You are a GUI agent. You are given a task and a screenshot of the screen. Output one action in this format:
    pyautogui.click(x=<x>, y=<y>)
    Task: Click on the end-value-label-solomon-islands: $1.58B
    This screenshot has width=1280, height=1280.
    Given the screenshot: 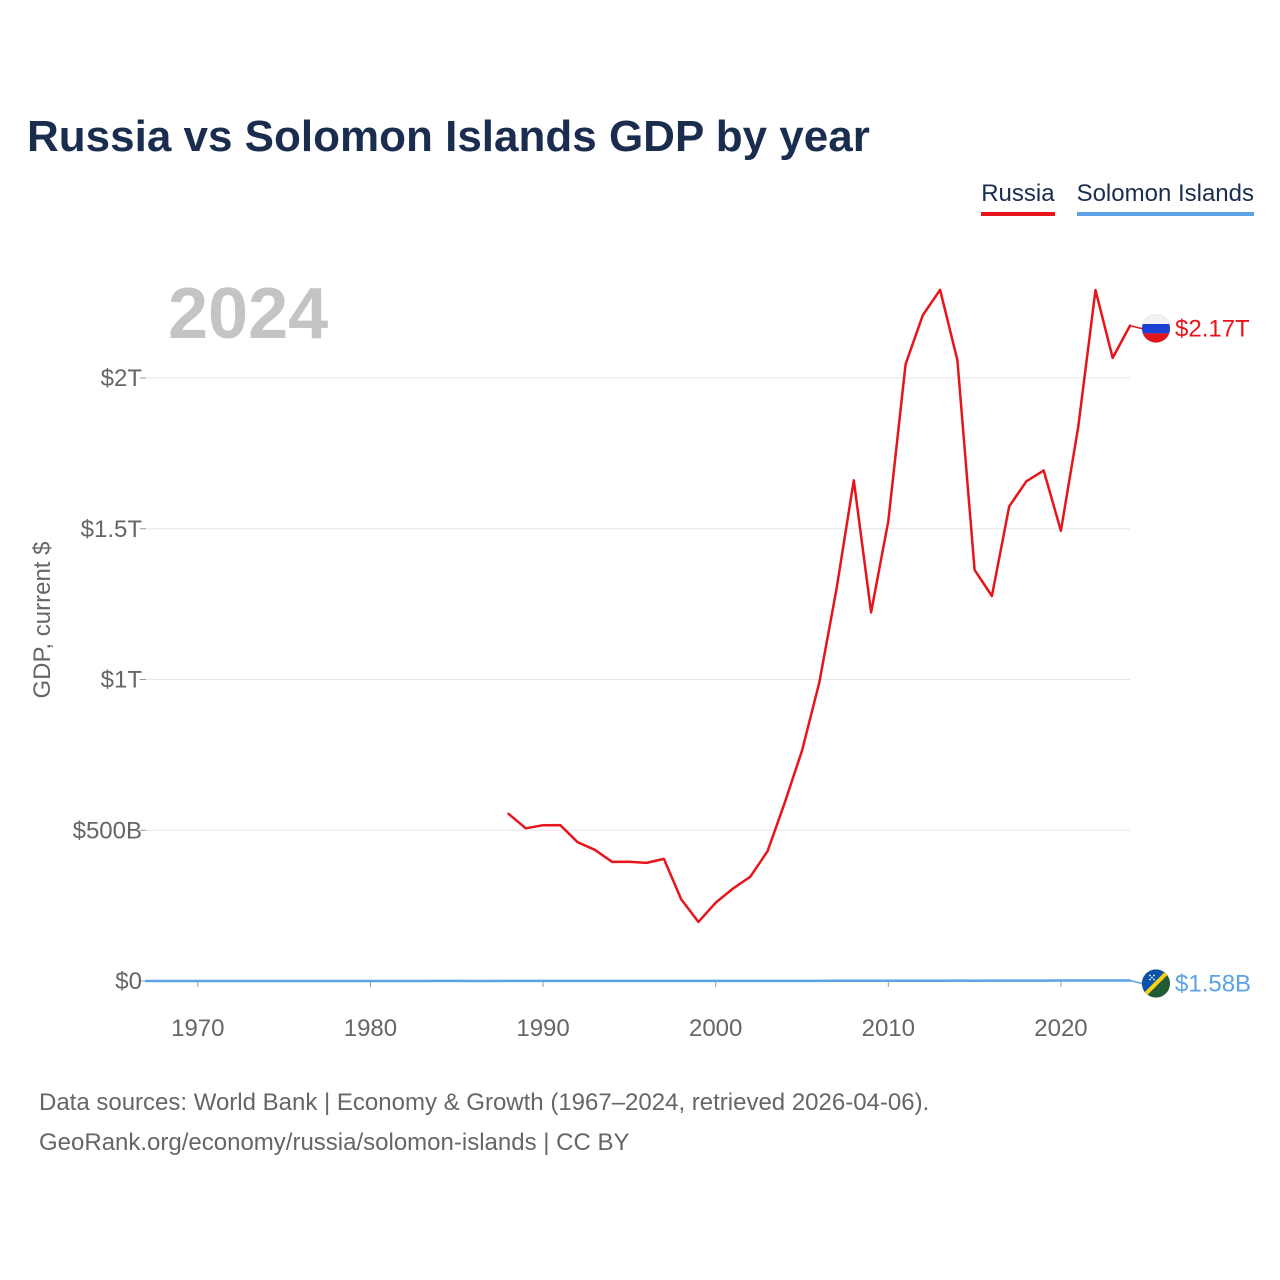 What is the action you would take?
    pyautogui.click(x=1213, y=984)
    